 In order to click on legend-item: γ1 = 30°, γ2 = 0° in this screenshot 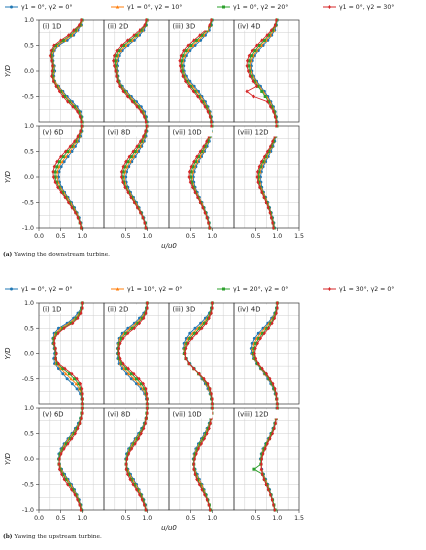, I will do `click(358, 289)`.